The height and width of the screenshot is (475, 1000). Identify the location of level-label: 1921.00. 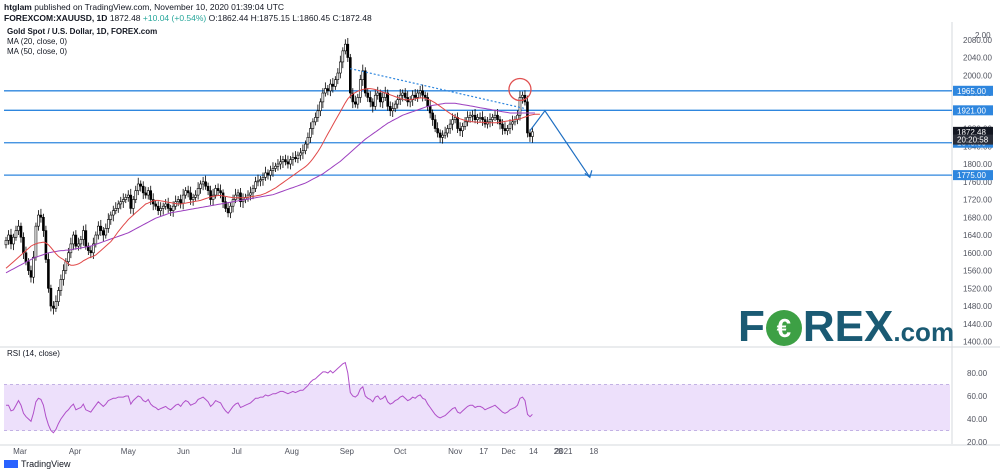
(971, 110).